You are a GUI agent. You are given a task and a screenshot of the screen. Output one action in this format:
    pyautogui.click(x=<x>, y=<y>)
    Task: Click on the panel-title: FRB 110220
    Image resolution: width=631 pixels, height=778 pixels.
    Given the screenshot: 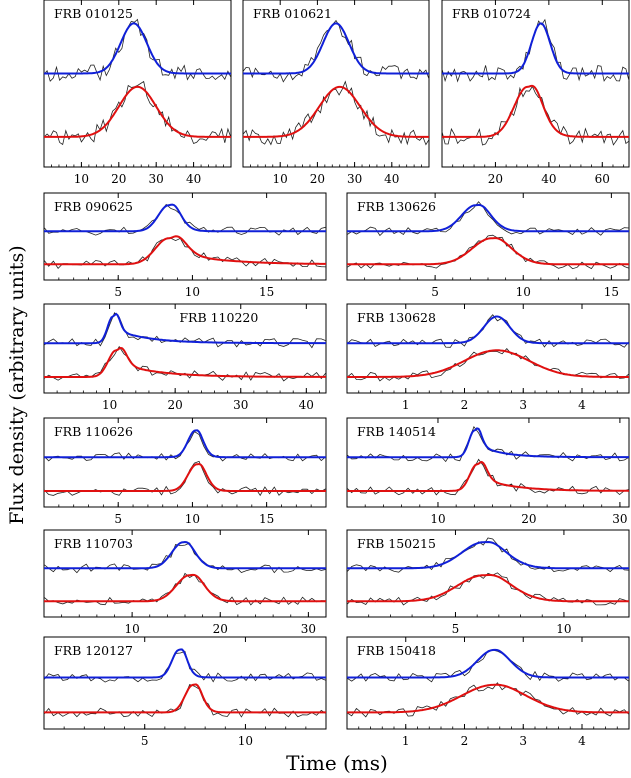 What is the action you would take?
    pyautogui.click(x=218, y=317)
    